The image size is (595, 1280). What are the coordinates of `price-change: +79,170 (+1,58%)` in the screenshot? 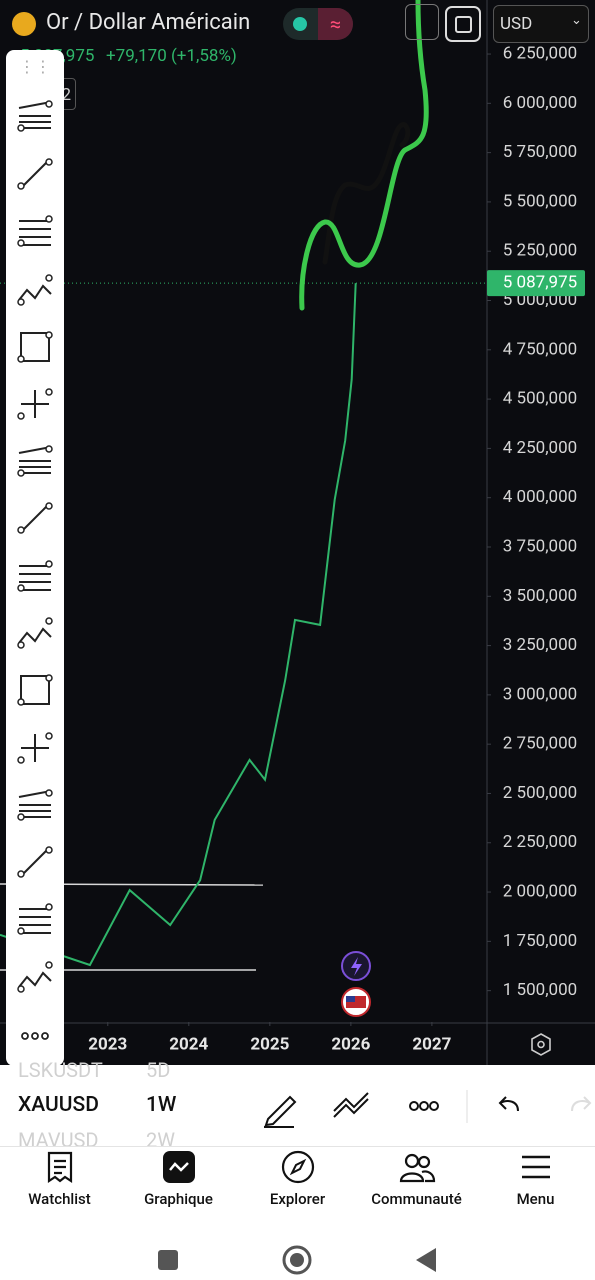 It's located at (171, 56).